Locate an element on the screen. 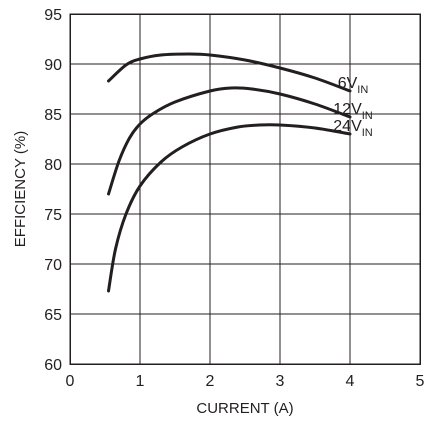 The width and height of the screenshot is (435, 425). series-line-6v is located at coordinates (229, 72).